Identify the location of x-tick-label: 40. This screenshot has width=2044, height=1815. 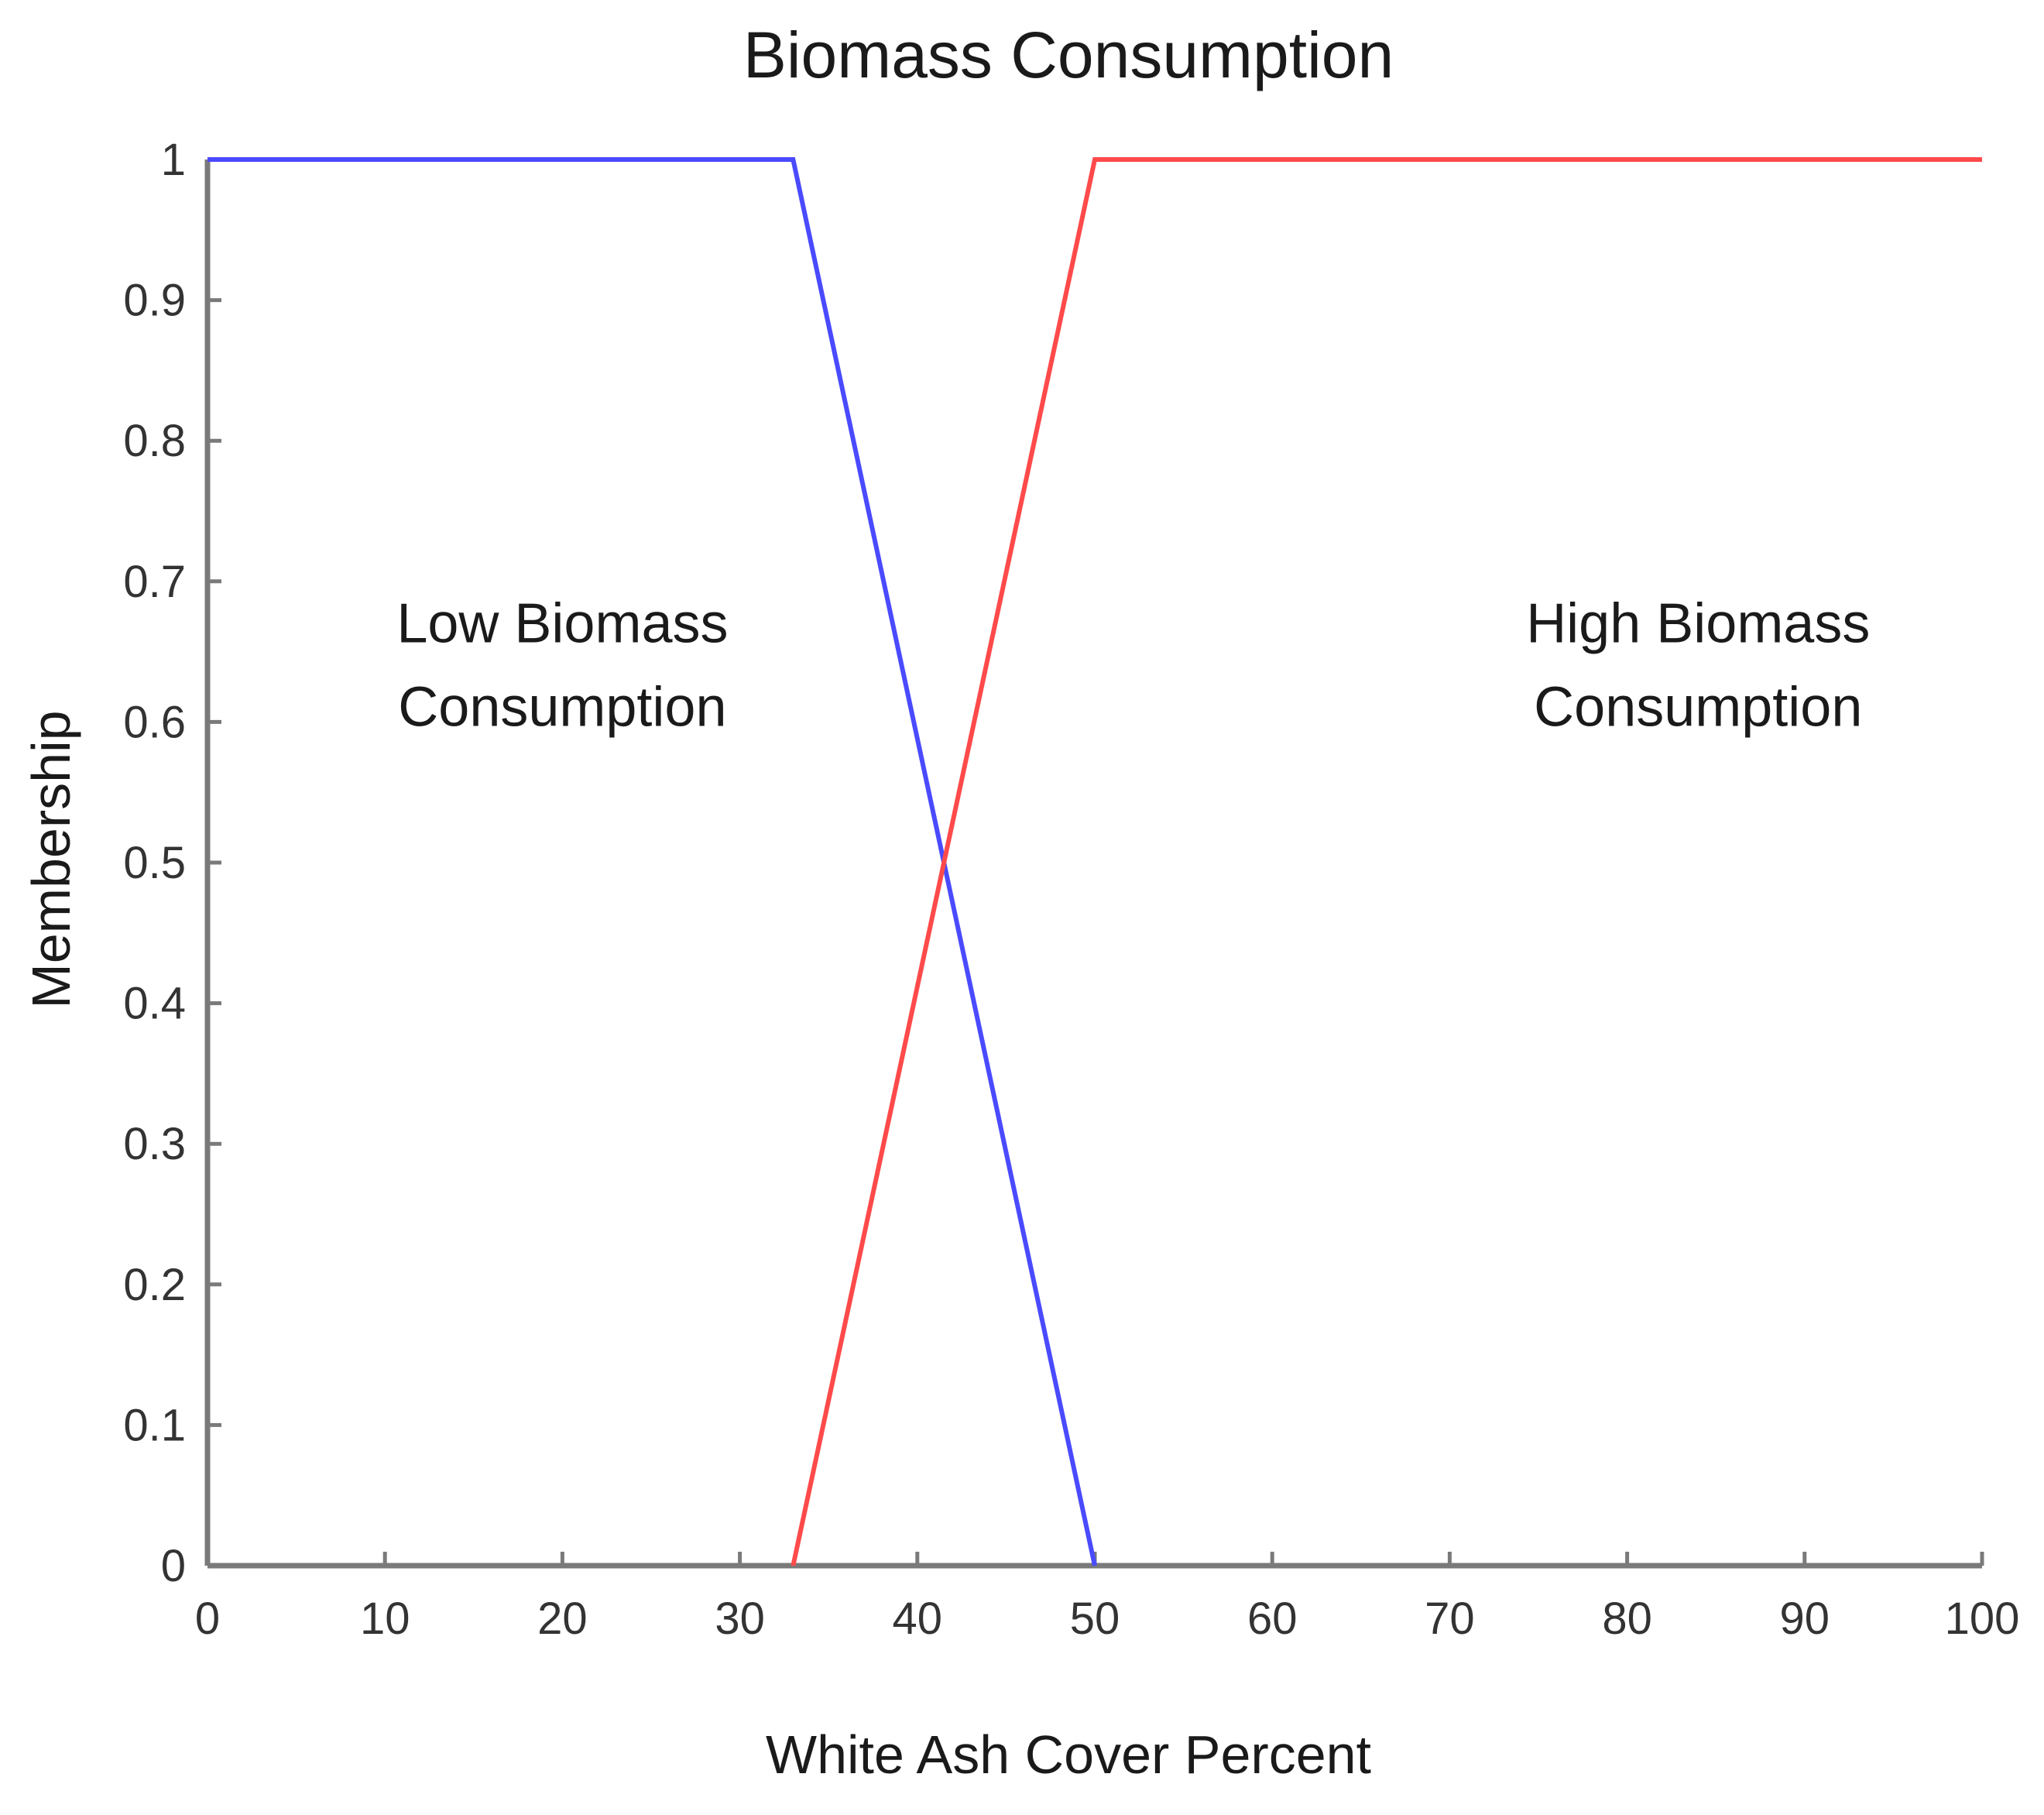
(918, 1619).